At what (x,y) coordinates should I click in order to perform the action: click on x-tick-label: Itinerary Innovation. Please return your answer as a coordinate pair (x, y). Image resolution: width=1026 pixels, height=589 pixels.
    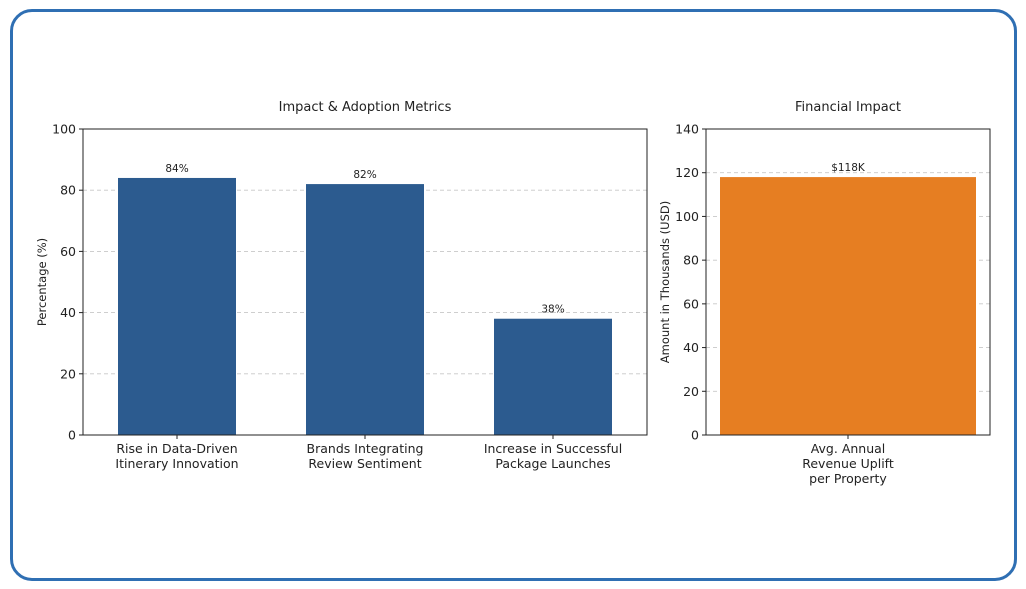
    Looking at the image, I should click on (176, 463).